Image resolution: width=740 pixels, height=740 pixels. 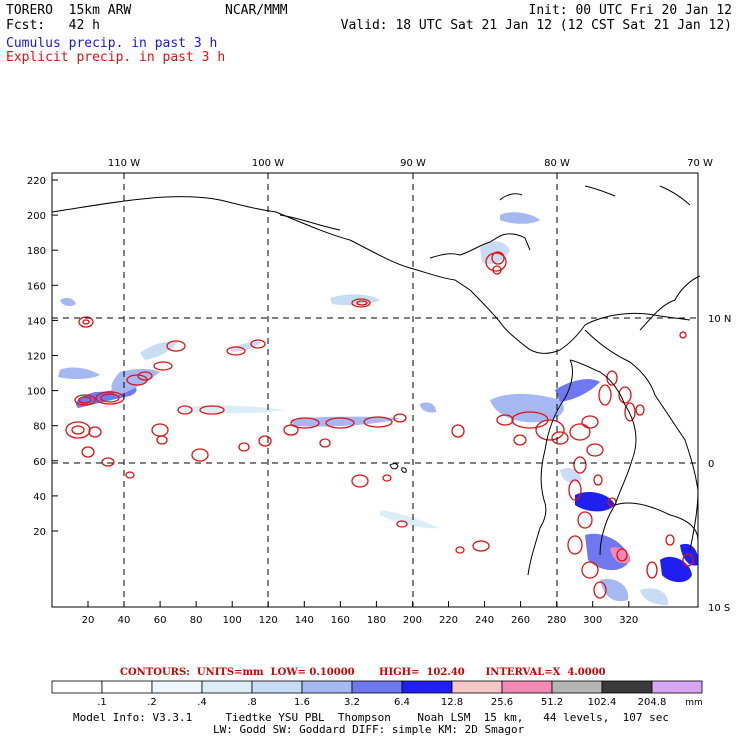 I want to click on lat-label: 10 N, so click(x=719, y=319).